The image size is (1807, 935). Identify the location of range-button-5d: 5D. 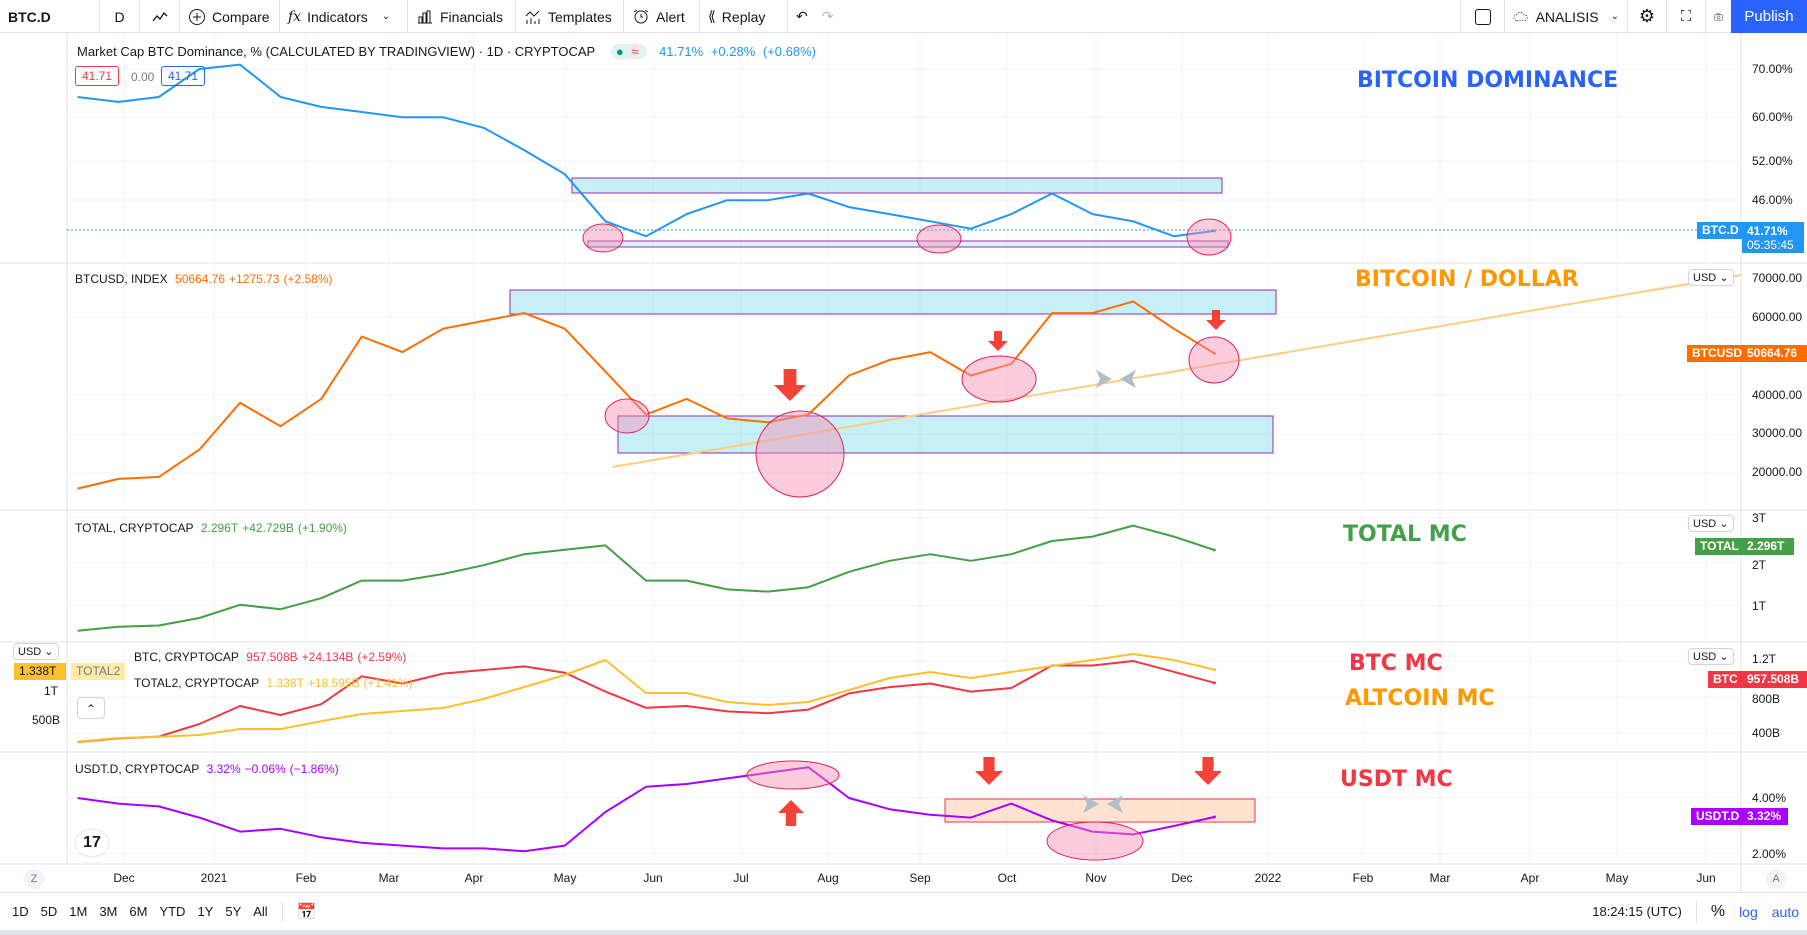
(49, 911).